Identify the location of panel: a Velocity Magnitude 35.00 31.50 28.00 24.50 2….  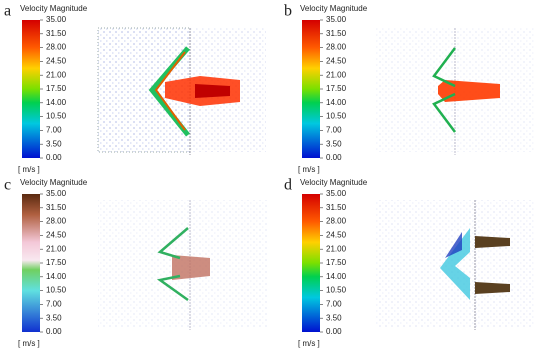
(46, 88).